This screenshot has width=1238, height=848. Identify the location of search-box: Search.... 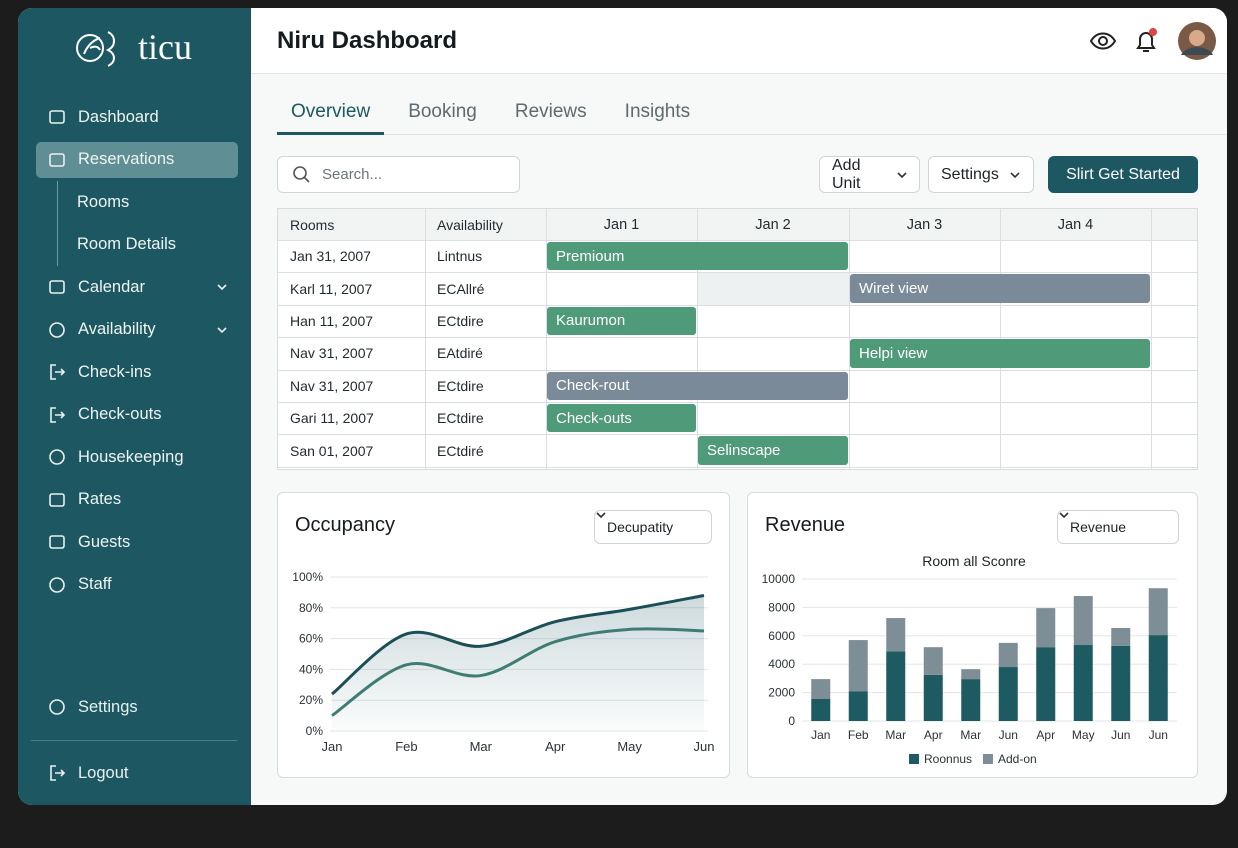
(398, 174).